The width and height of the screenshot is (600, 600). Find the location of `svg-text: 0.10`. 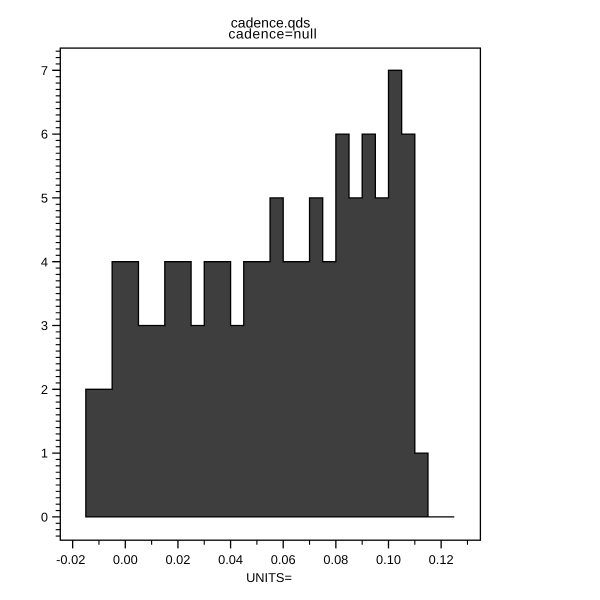

svg-text: 0.10 is located at coordinates (388, 559).